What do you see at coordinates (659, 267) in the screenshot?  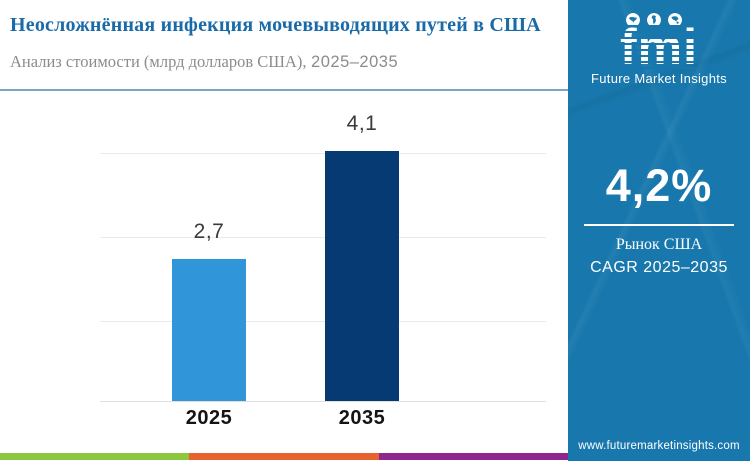 I see `stat-cagr-label: CAGR 2025–2035` at bounding box center [659, 267].